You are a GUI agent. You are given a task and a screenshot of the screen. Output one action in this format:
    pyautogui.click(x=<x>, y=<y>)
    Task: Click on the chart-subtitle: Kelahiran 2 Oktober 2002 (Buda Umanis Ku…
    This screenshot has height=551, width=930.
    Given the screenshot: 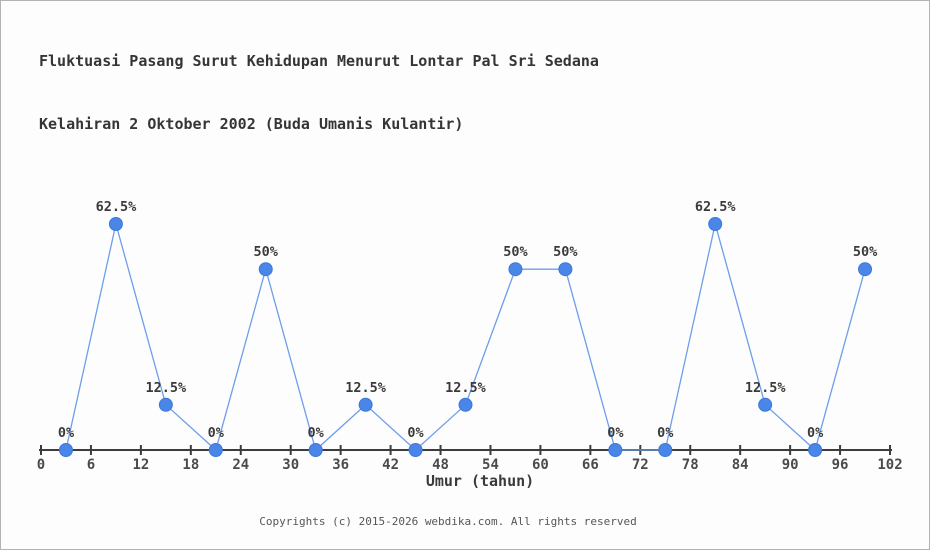 What is the action you would take?
    pyautogui.click(x=251, y=124)
    